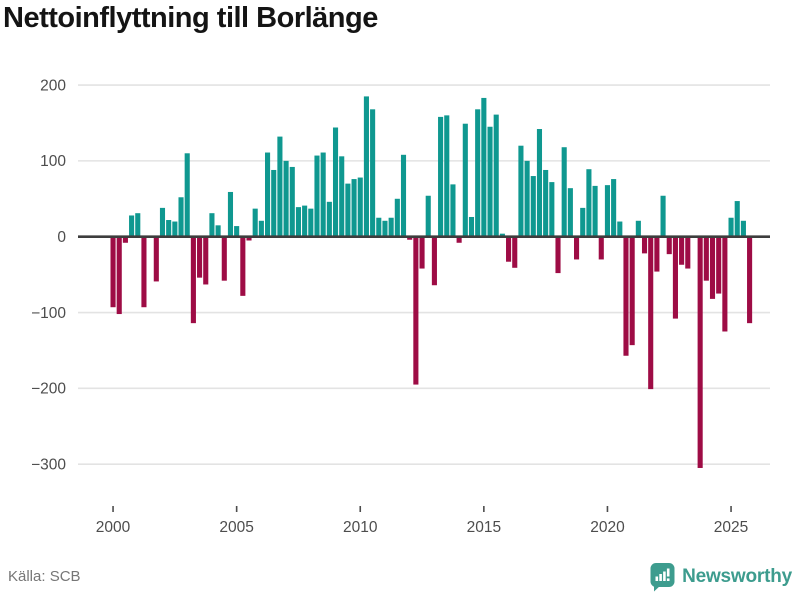 This screenshot has height=600, width=800. Describe the element at coordinates (323, 194) in the screenshot. I see `bar-2008Q3` at that location.